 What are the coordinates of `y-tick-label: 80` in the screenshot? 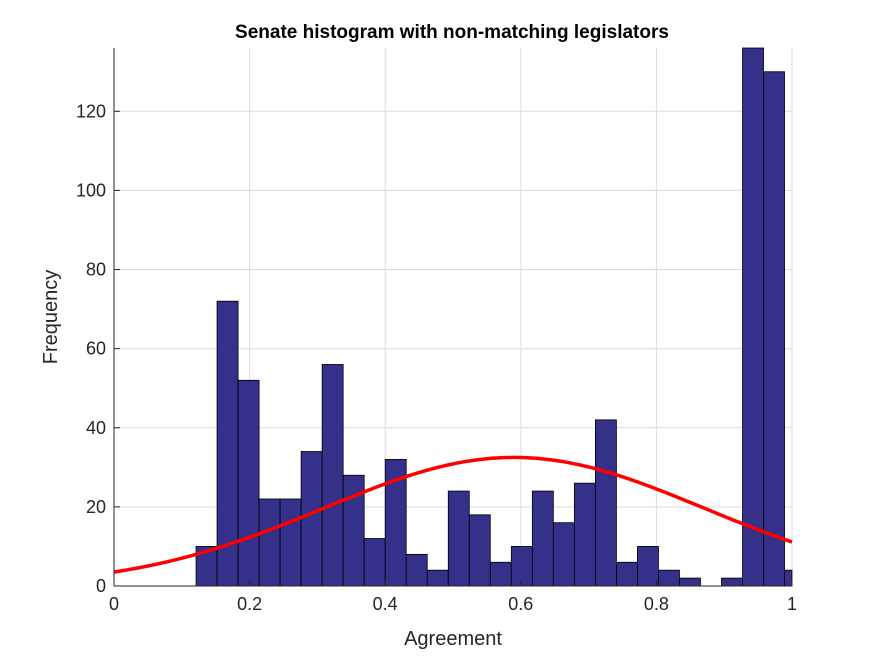 It's located at (96, 270).